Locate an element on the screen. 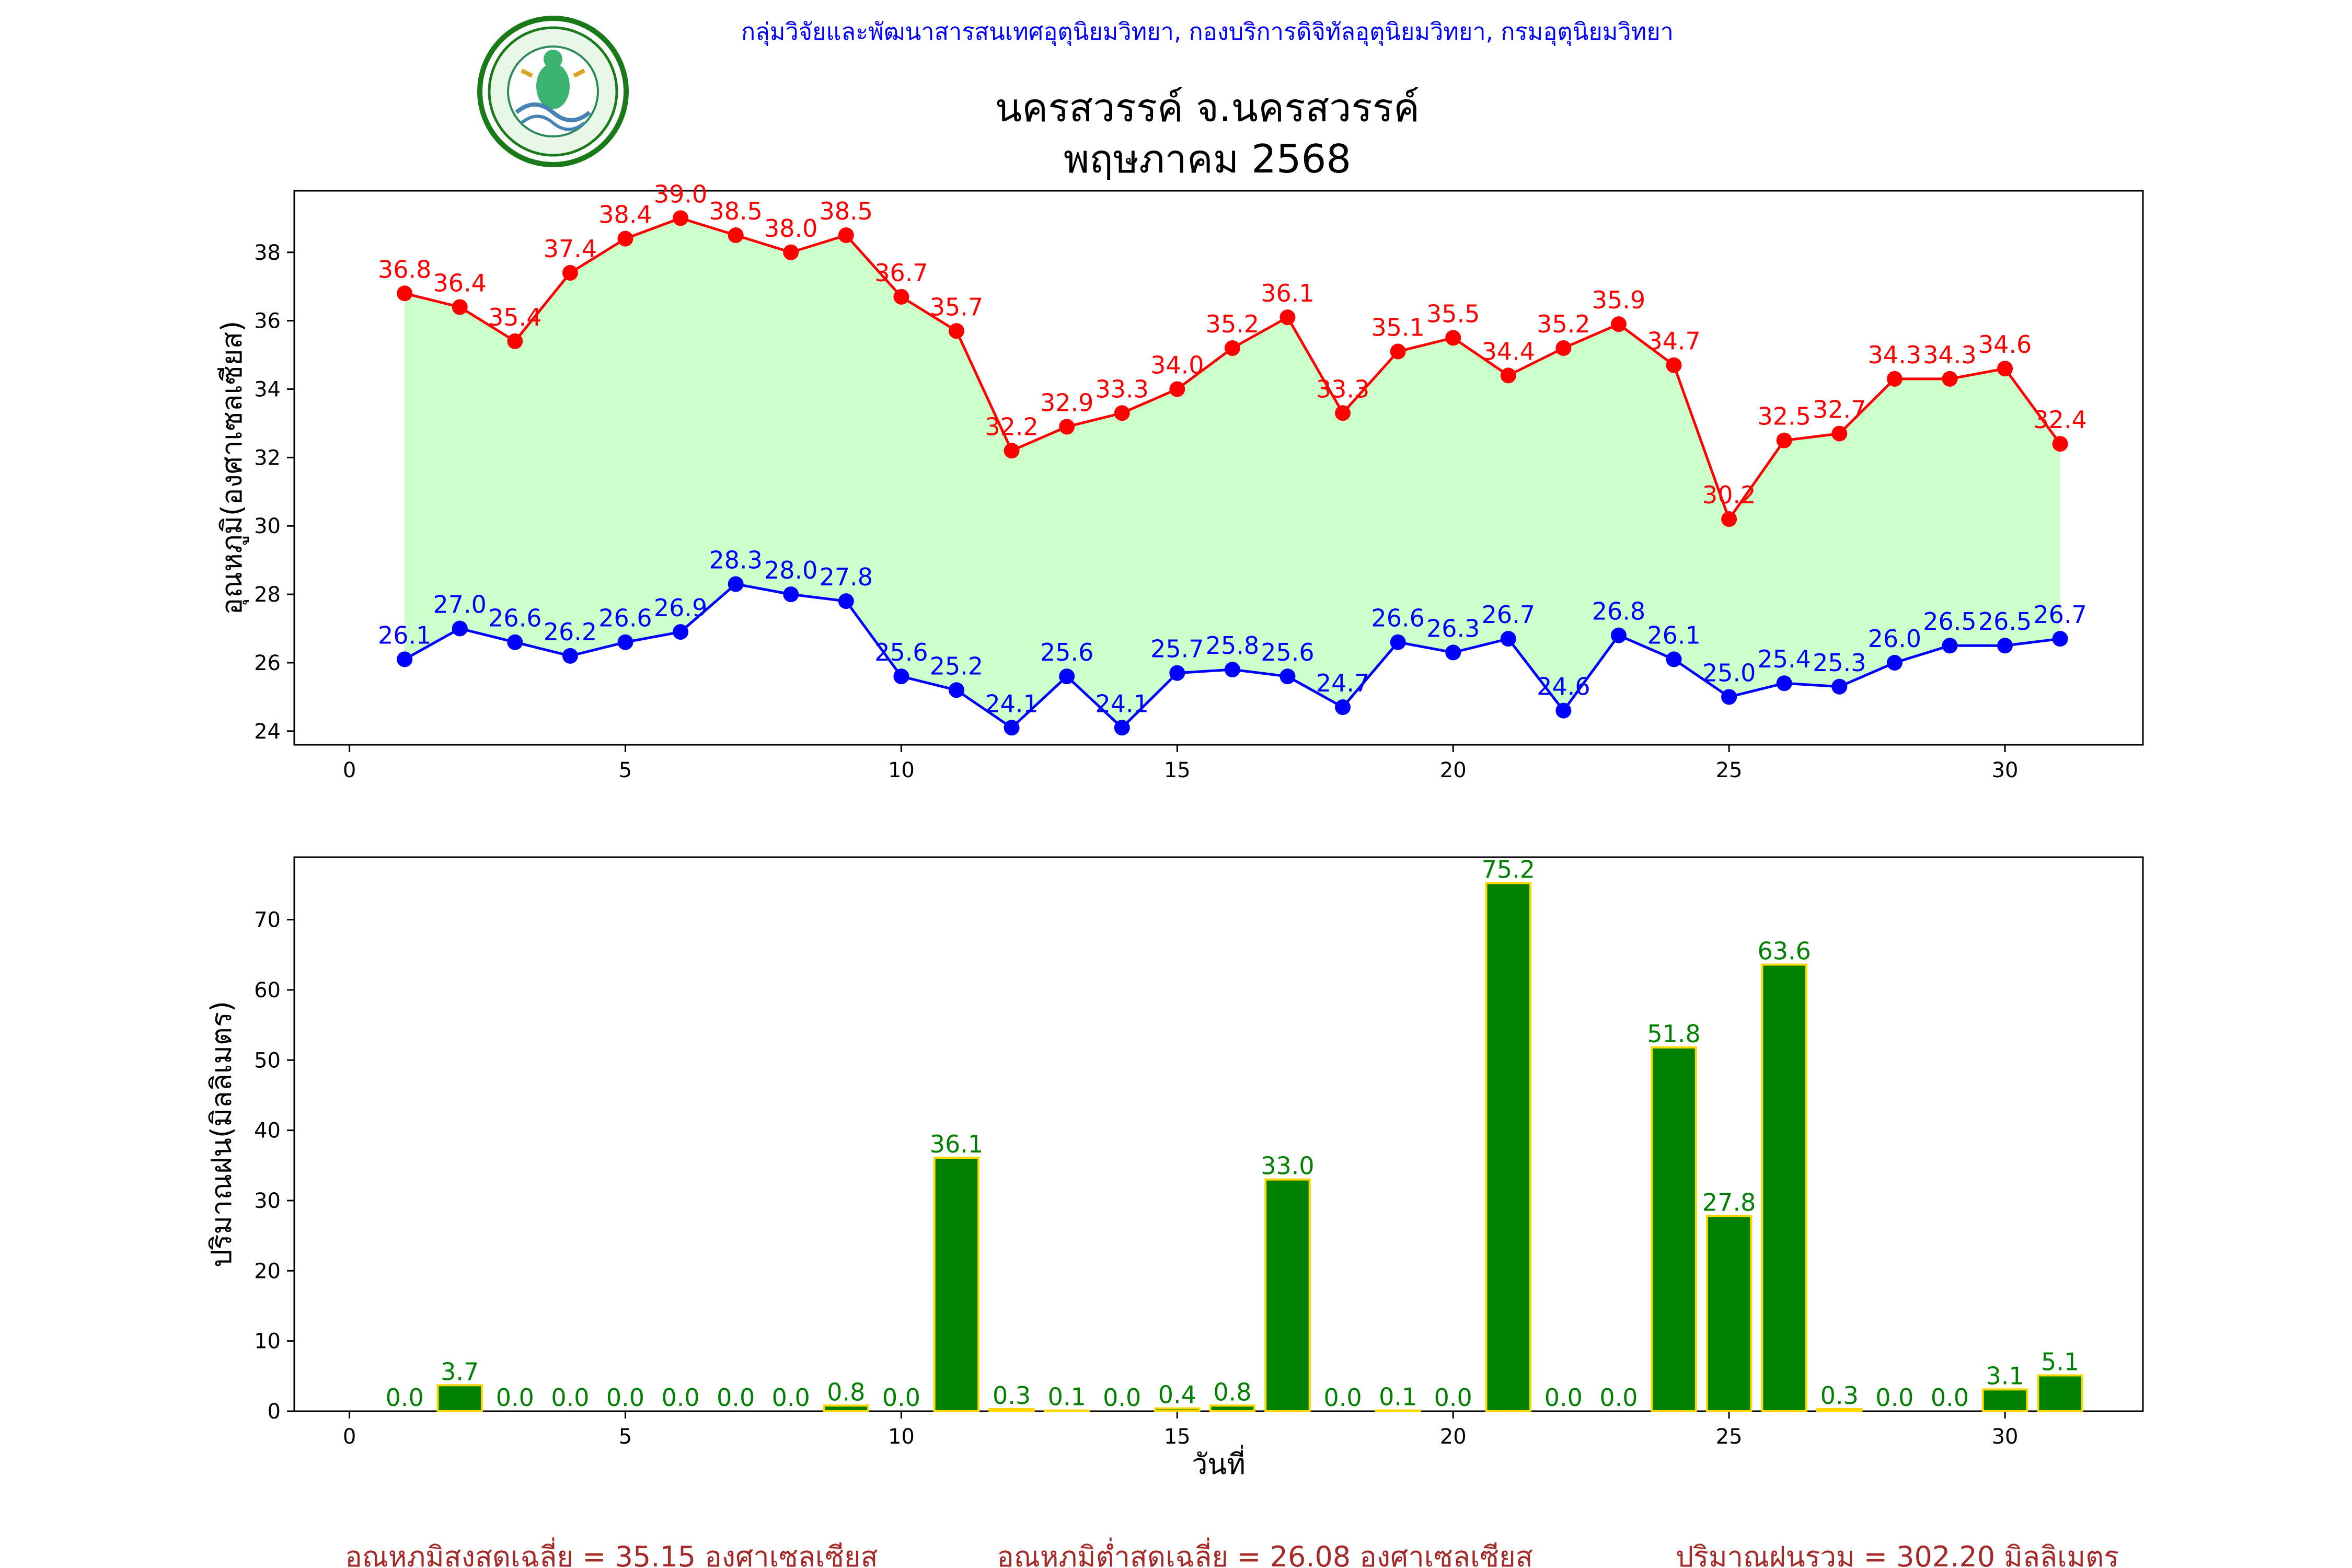 The image size is (2352, 1568). max-temperature-label: 33.3 is located at coordinates (1122, 389).